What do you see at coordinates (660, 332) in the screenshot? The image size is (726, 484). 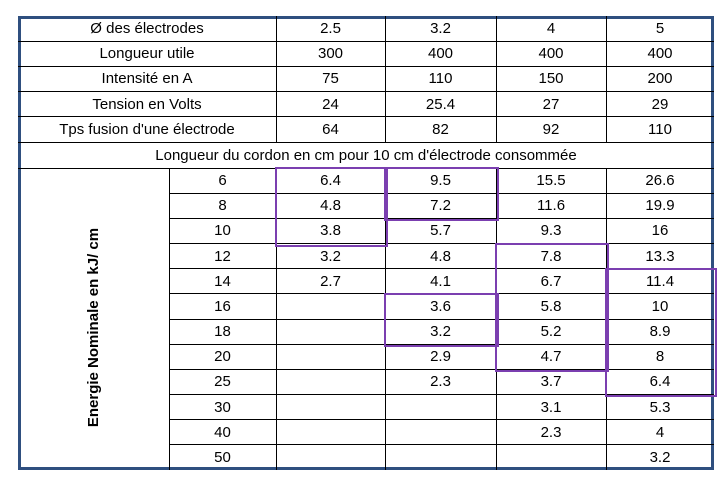 I see `body-cell: 8.9` at bounding box center [660, 332].